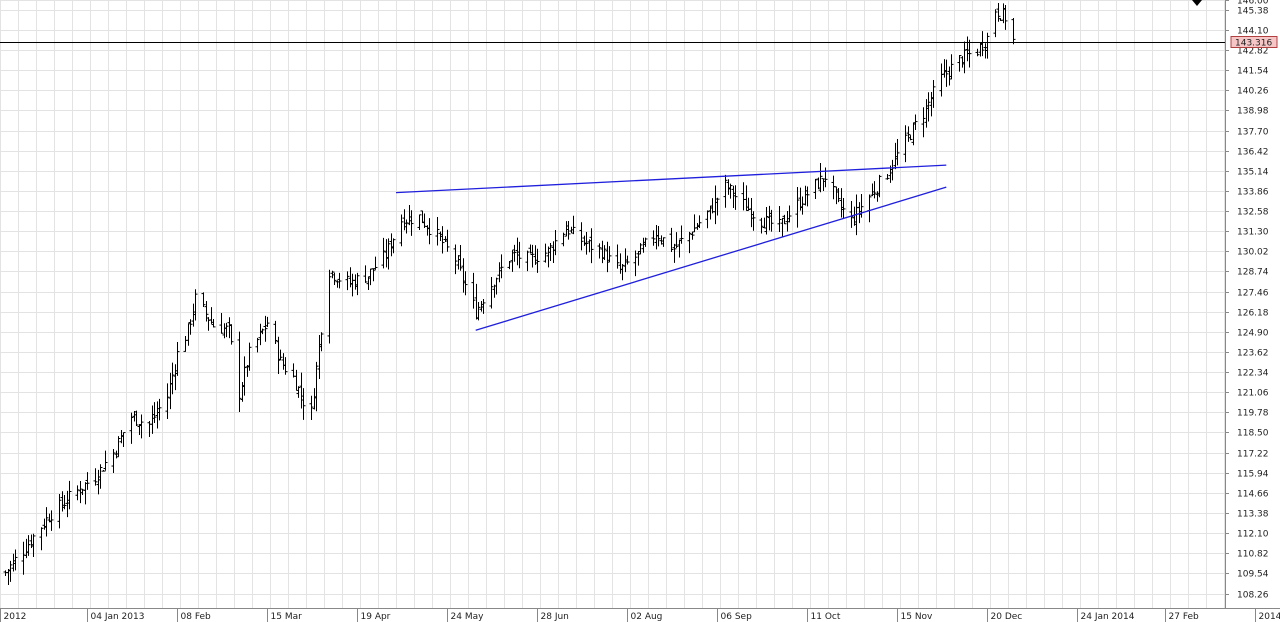  What do you see at coordinates (555, 617) in the screenshot?
I see `x-tick-label: 28 Jun` at bounding box center [555, 617].